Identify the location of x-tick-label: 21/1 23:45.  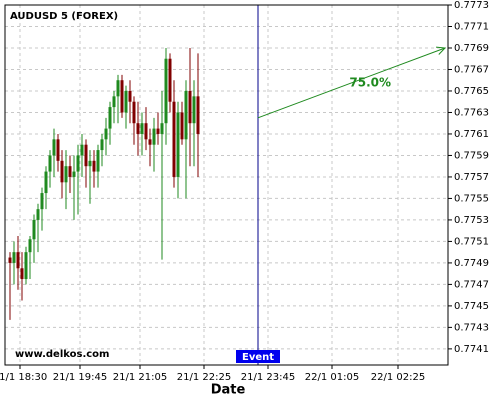
(268, 377).